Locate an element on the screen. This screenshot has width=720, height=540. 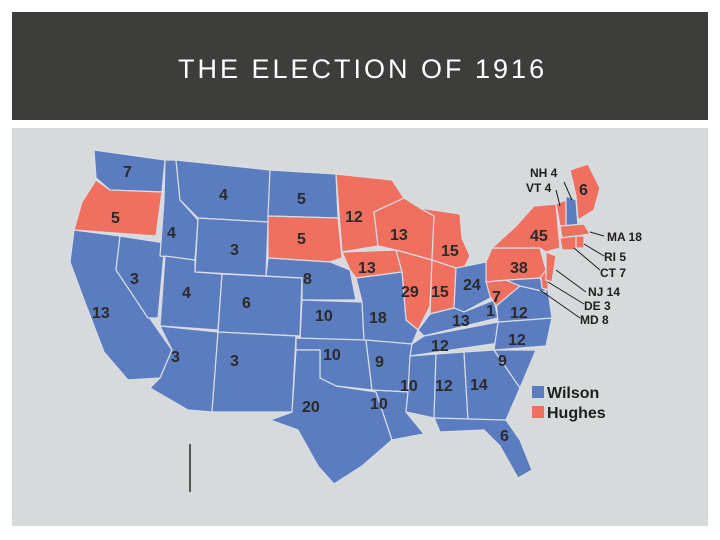
ev-label-wy: 3 is located at coordinates (234, 250).